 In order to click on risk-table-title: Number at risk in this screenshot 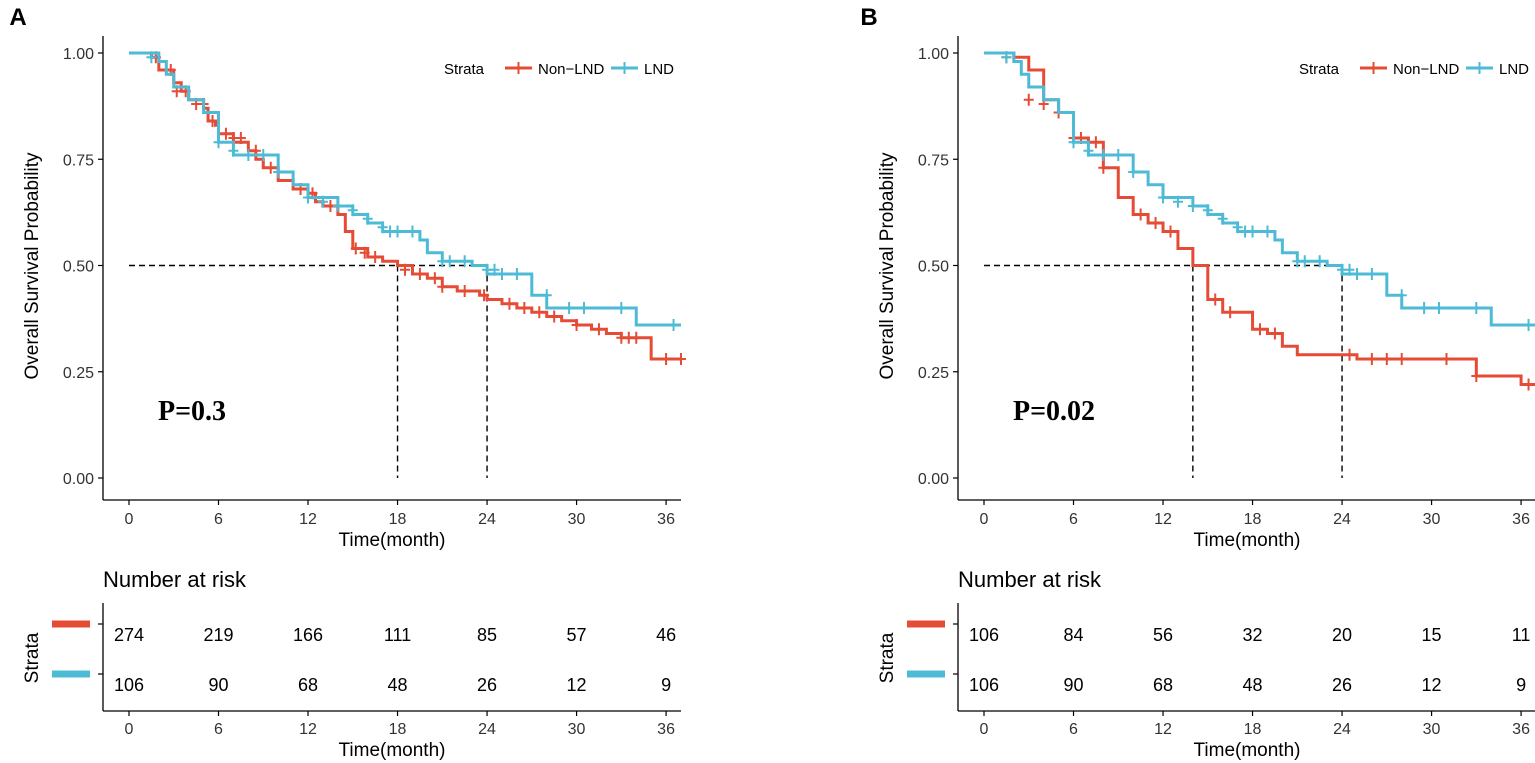, I will do `click(1030, 579)`.